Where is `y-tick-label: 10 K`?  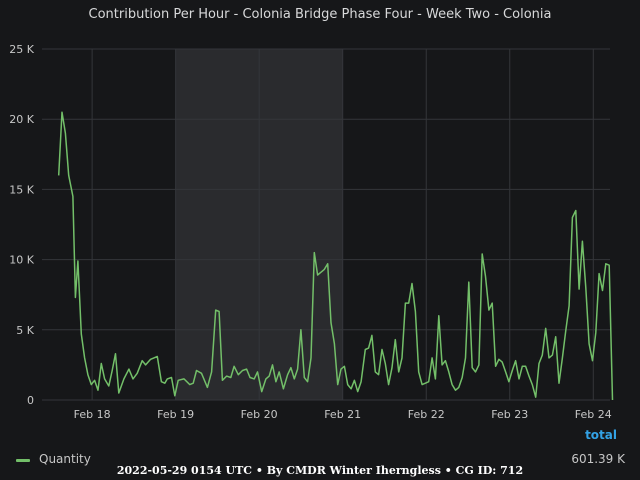
y-tick-label: 10 K is located at coordinates (21, 260).